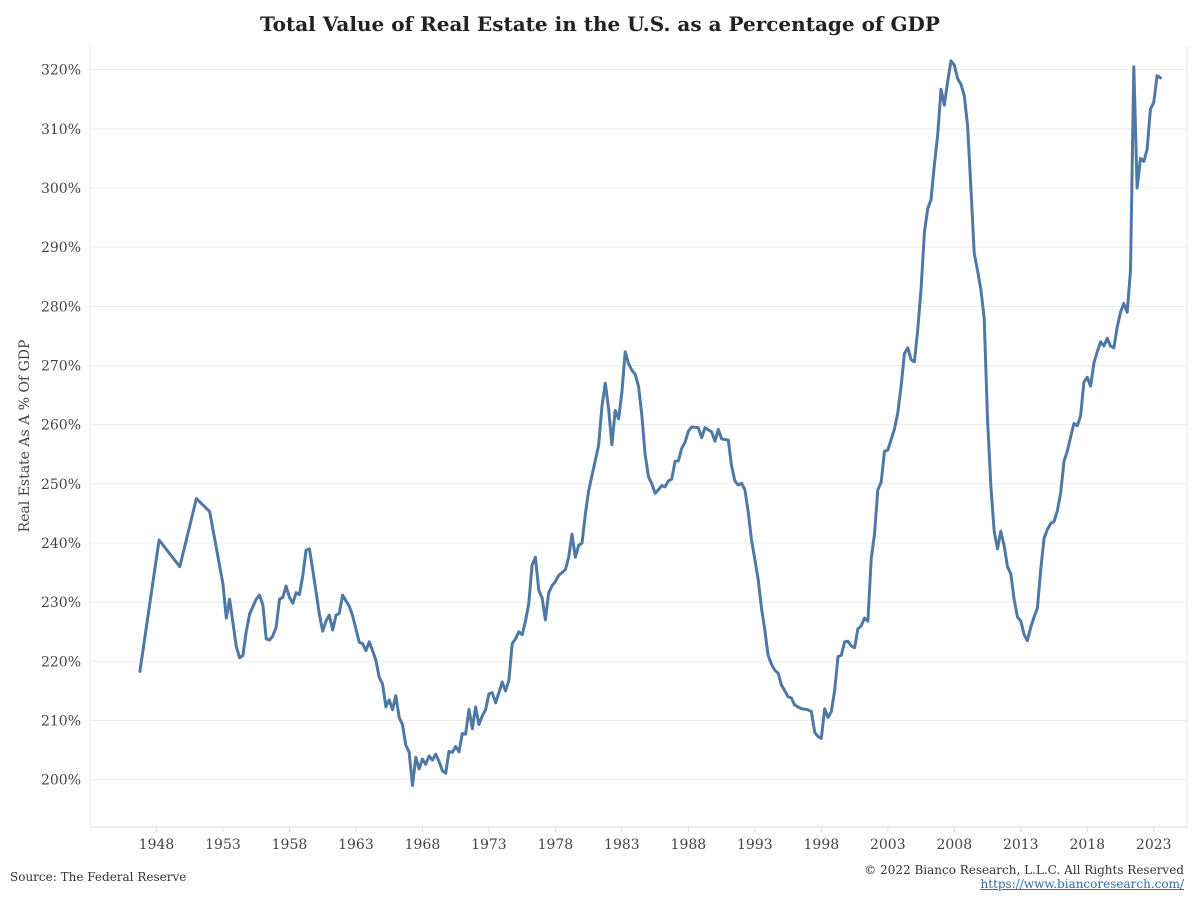 The image size is (1200, 900). Describe the element at coordinates (61, 307) in the screenshot. I see `y-tick-label: 280%` at that location.